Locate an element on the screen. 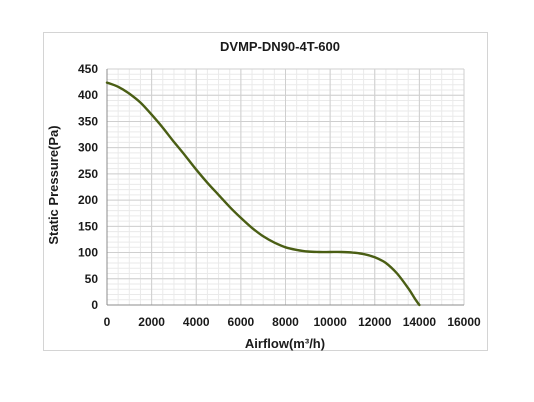  y-tick-label: 0 is located at coordinates (94, 305).